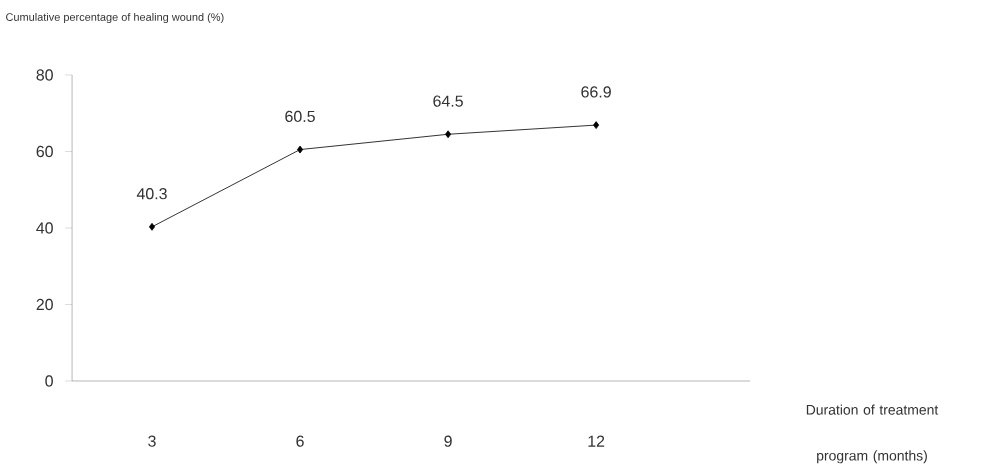 This screenshot has width=1001, height=467. Describe the element at coordinates (872, 434) in the screenshot. I see `text: Duration of treatment program (months)` at that location.